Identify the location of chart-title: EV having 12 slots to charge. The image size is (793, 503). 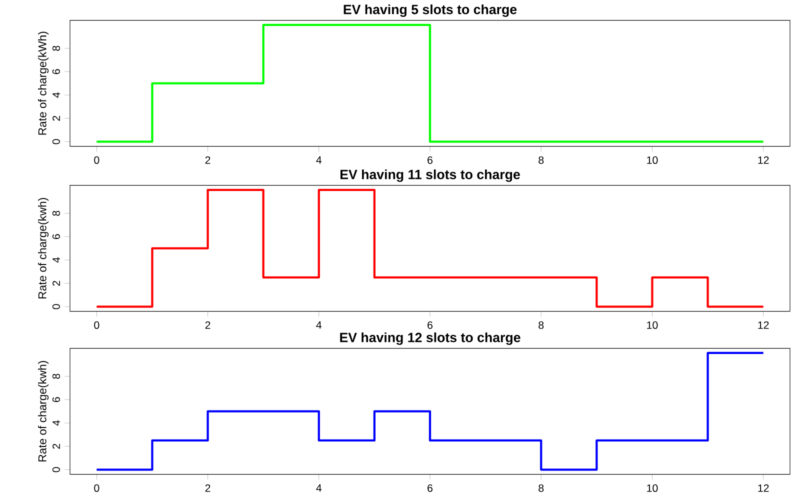
(430, 338).